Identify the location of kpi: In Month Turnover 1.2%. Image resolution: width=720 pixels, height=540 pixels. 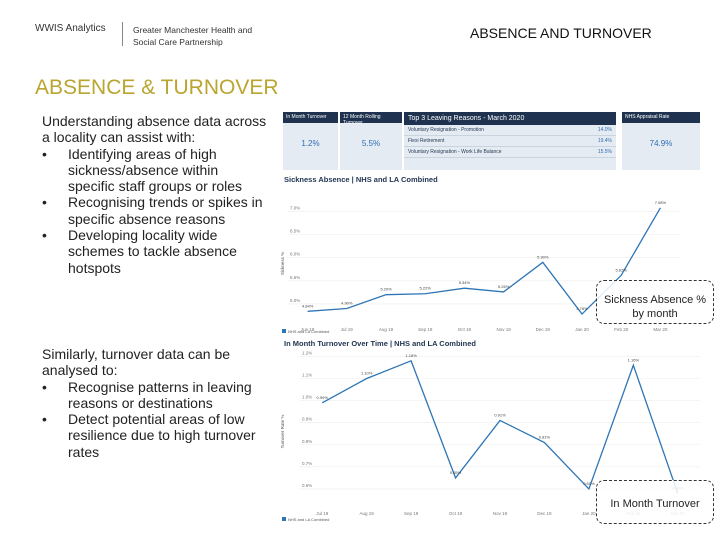
(310, 141).